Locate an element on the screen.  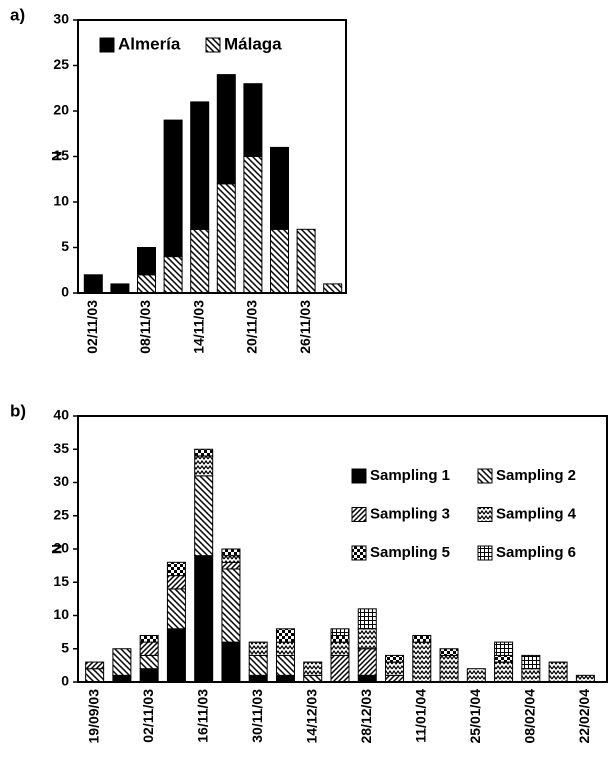
y-tick-label: 40 is located at coordinates (61, 415).